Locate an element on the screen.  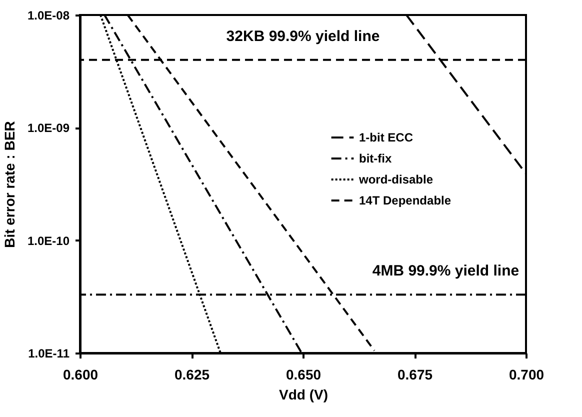
x-axis-title: Vdd (V) is located at coordinates (303, 394).